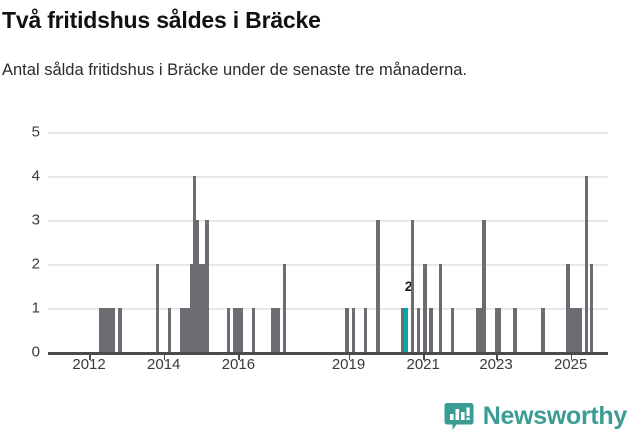  I want to click on y-axis-tick-label: 0, so click(35, 352).